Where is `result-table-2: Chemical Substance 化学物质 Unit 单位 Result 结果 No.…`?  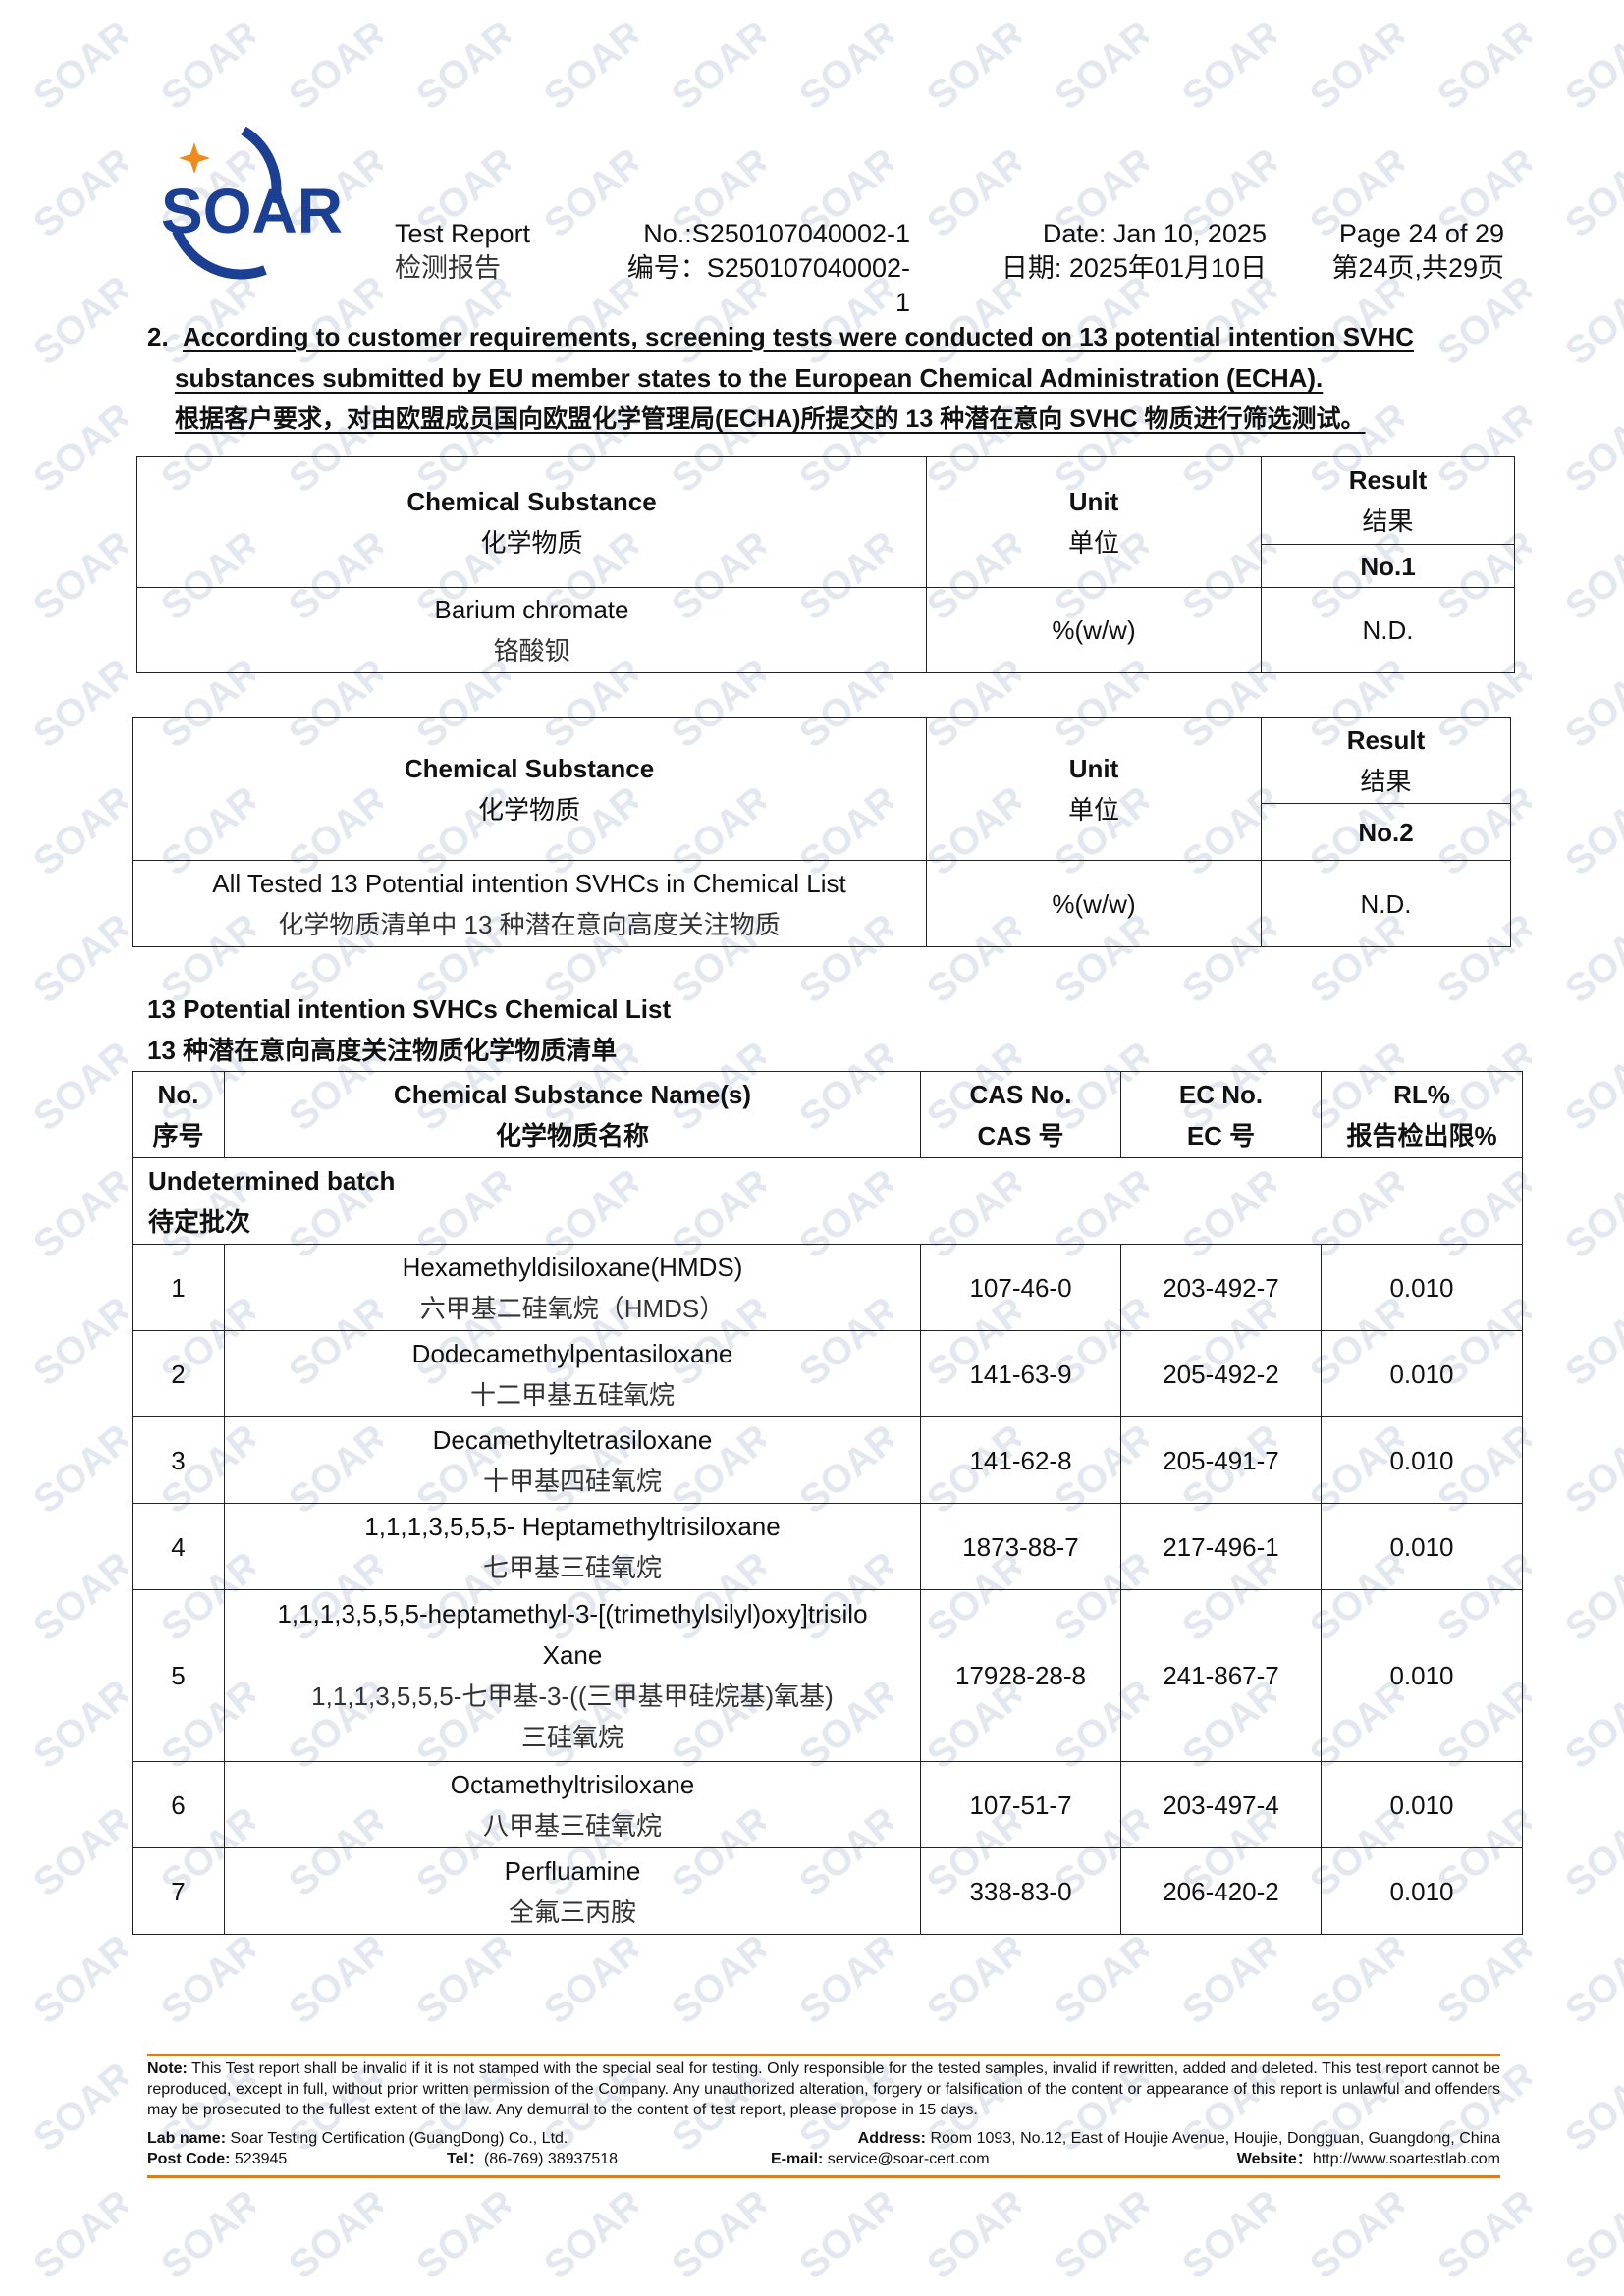
result-table-2: Chemical Substance 化学物质 Unit 单位 Result 结果 No.… is located at coordinates (821, 832).